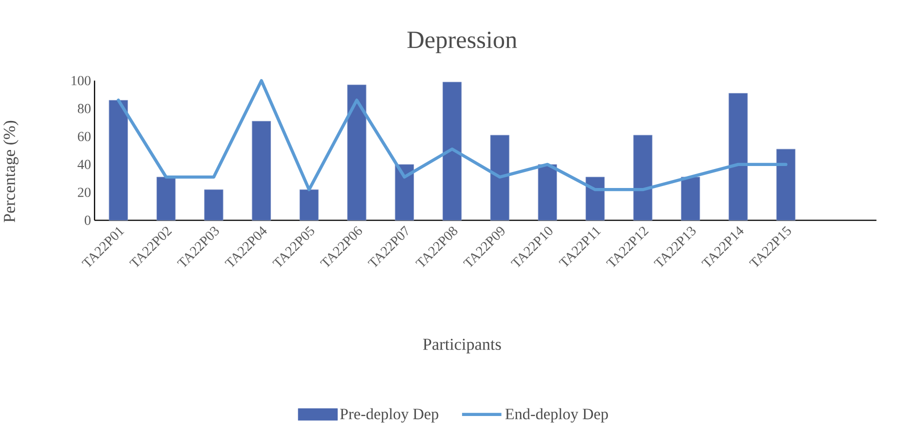  What do you see at coordinates (389, 415) in the screenshot?
I see `legend-label: Pre-deploy Dep` at bounding box center [389, 415].